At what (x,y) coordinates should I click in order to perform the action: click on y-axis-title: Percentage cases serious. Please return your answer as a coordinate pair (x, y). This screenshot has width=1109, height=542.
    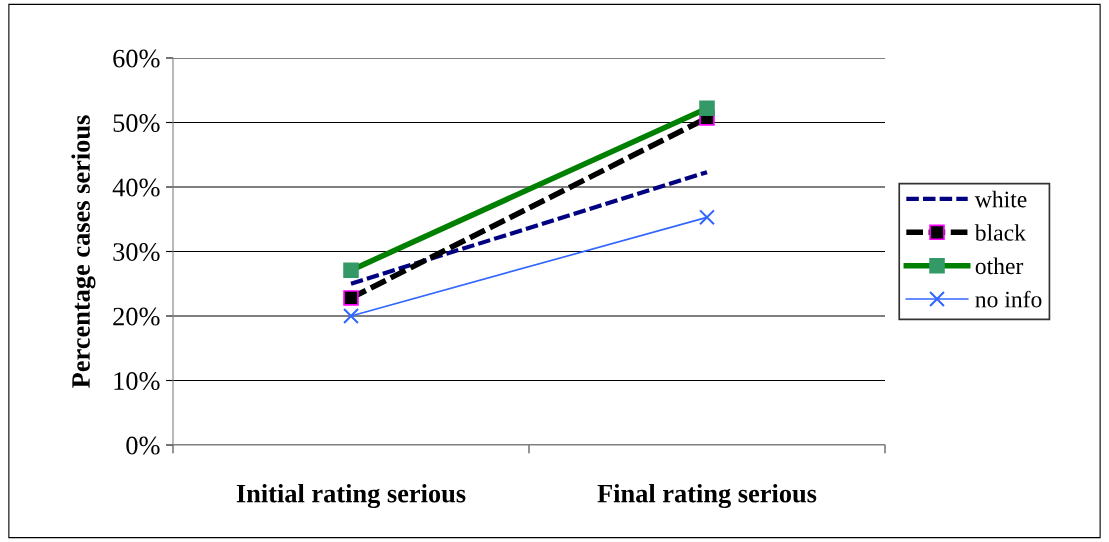
    Looking at the image, I should click on (83, 251).